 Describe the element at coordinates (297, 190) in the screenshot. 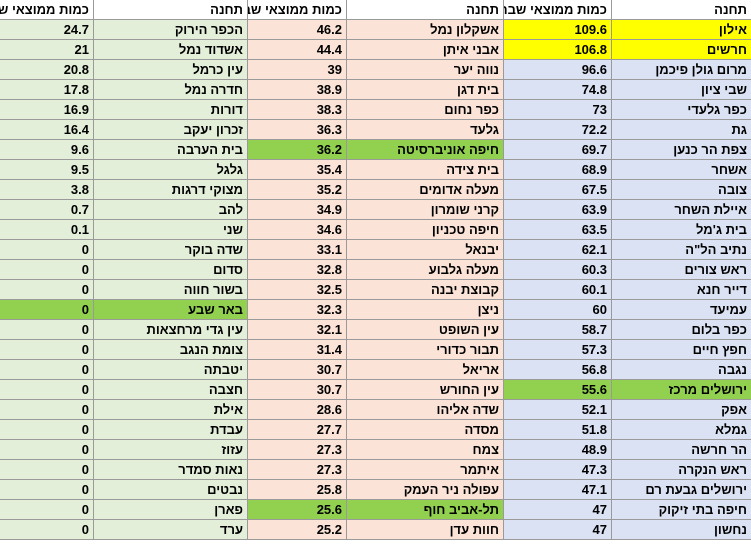

I see `value-cell: 35.2` at that location.